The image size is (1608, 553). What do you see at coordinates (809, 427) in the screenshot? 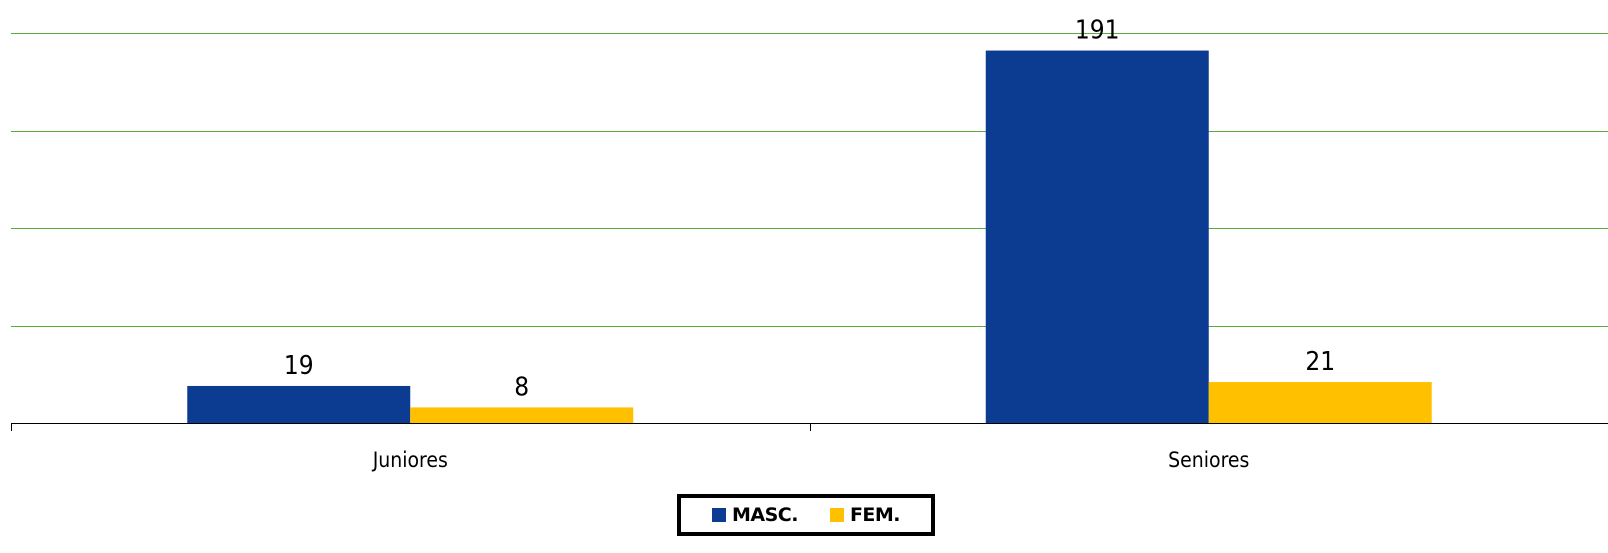
I see `x-axis` at bounding box center [809, 427].